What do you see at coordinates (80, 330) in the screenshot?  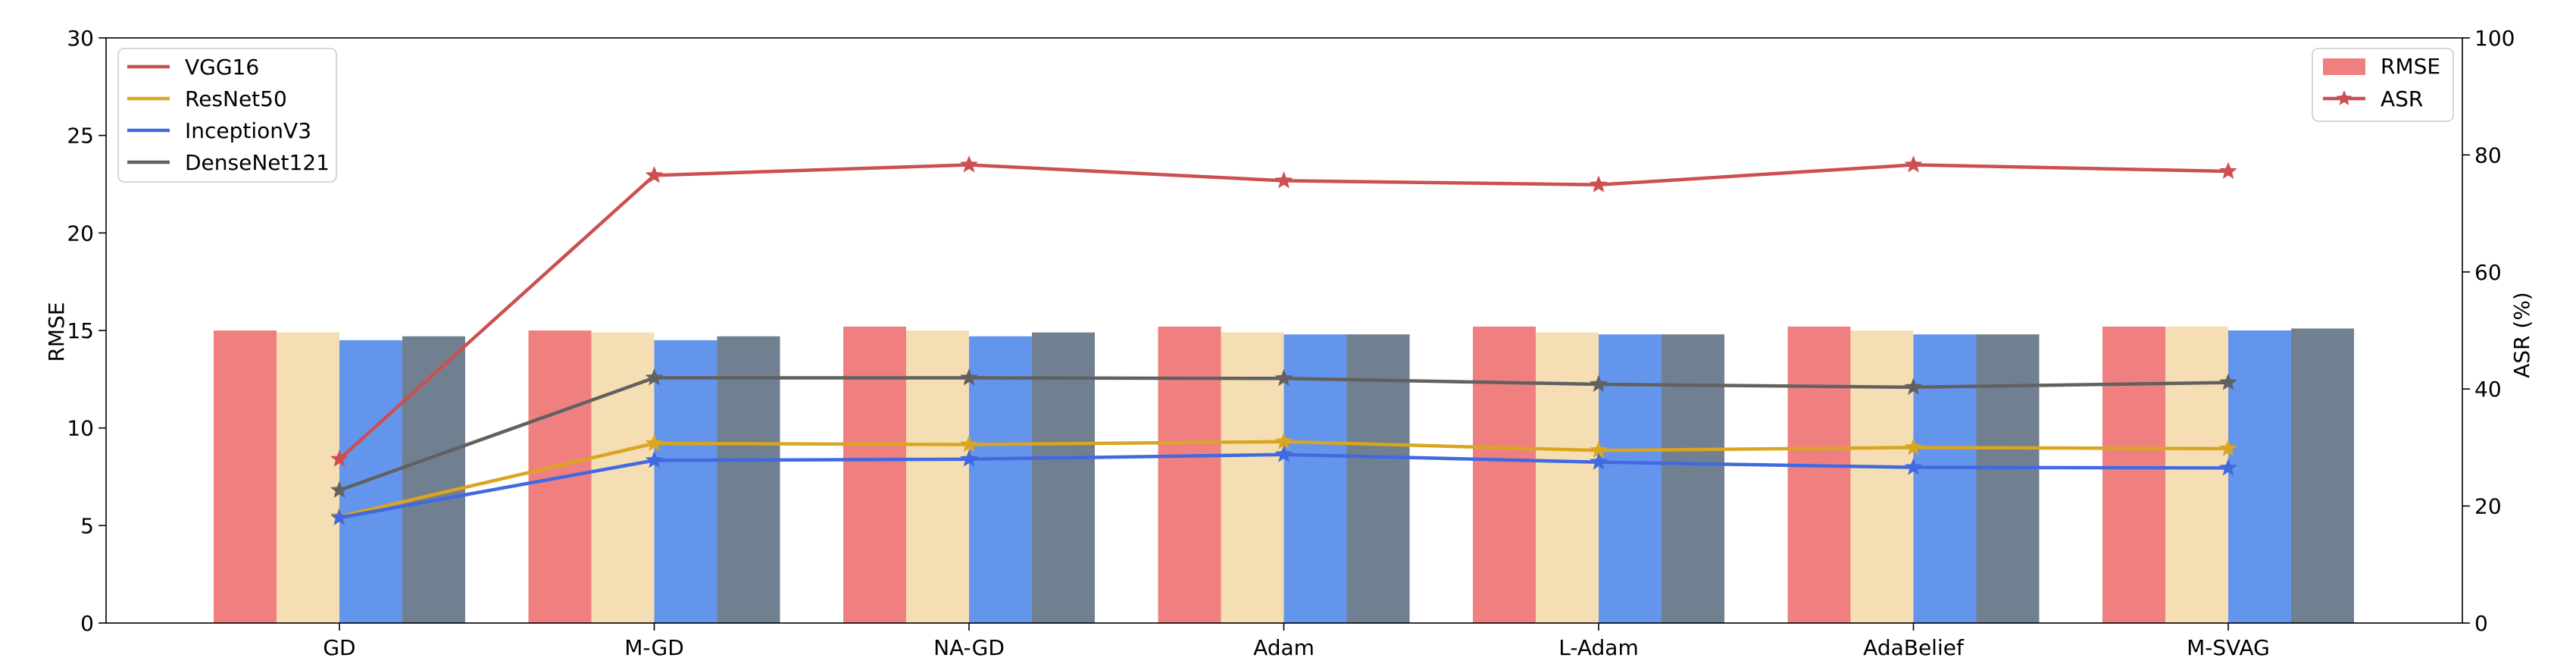 I see `y-left-tick-label-3: 15` at bounding box center [80, 330].